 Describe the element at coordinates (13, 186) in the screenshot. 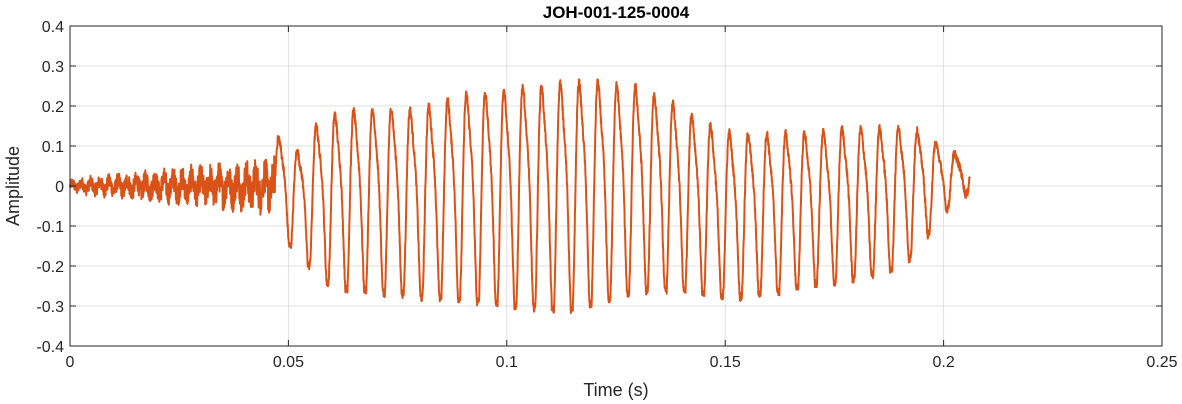

I see `y-axis-label: Amplitude` at that location.